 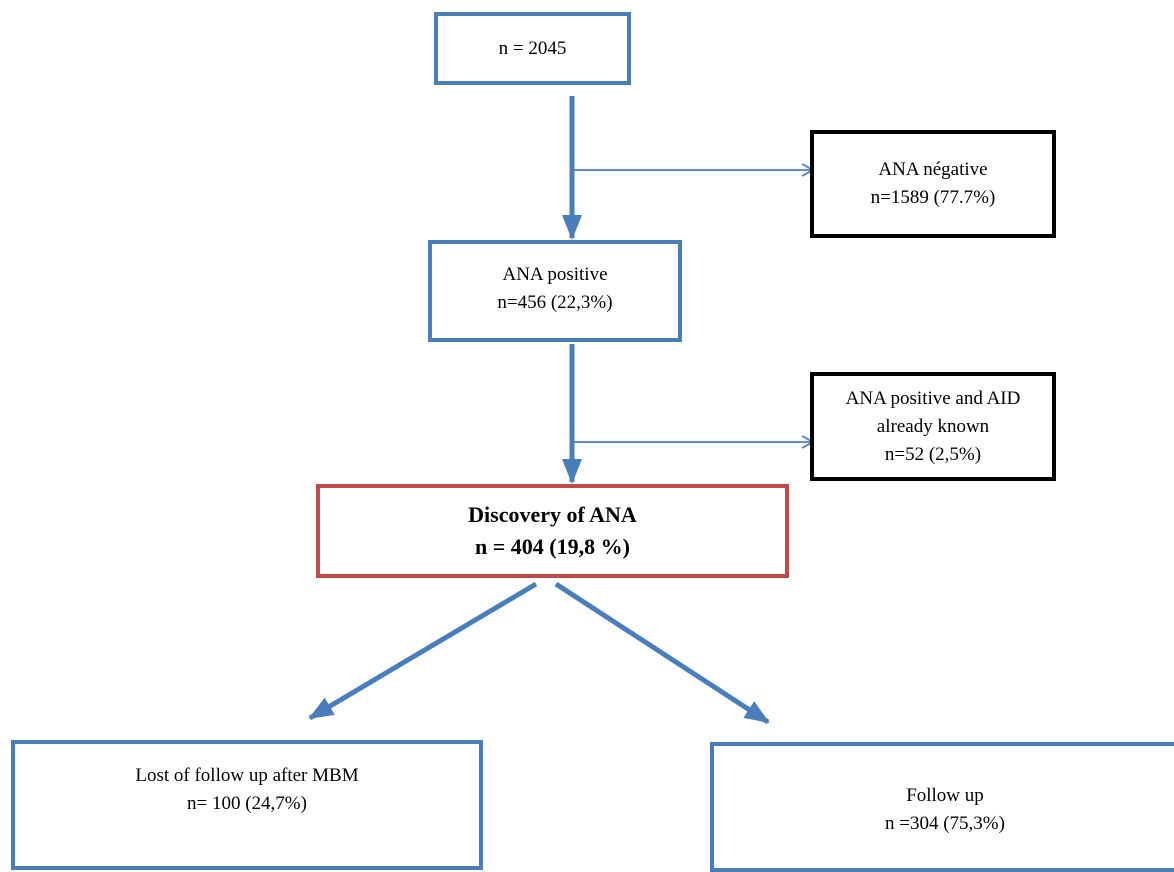 I want to click on aid-known-label-line1: ANA positive and AID, so click(x=933, y=398).